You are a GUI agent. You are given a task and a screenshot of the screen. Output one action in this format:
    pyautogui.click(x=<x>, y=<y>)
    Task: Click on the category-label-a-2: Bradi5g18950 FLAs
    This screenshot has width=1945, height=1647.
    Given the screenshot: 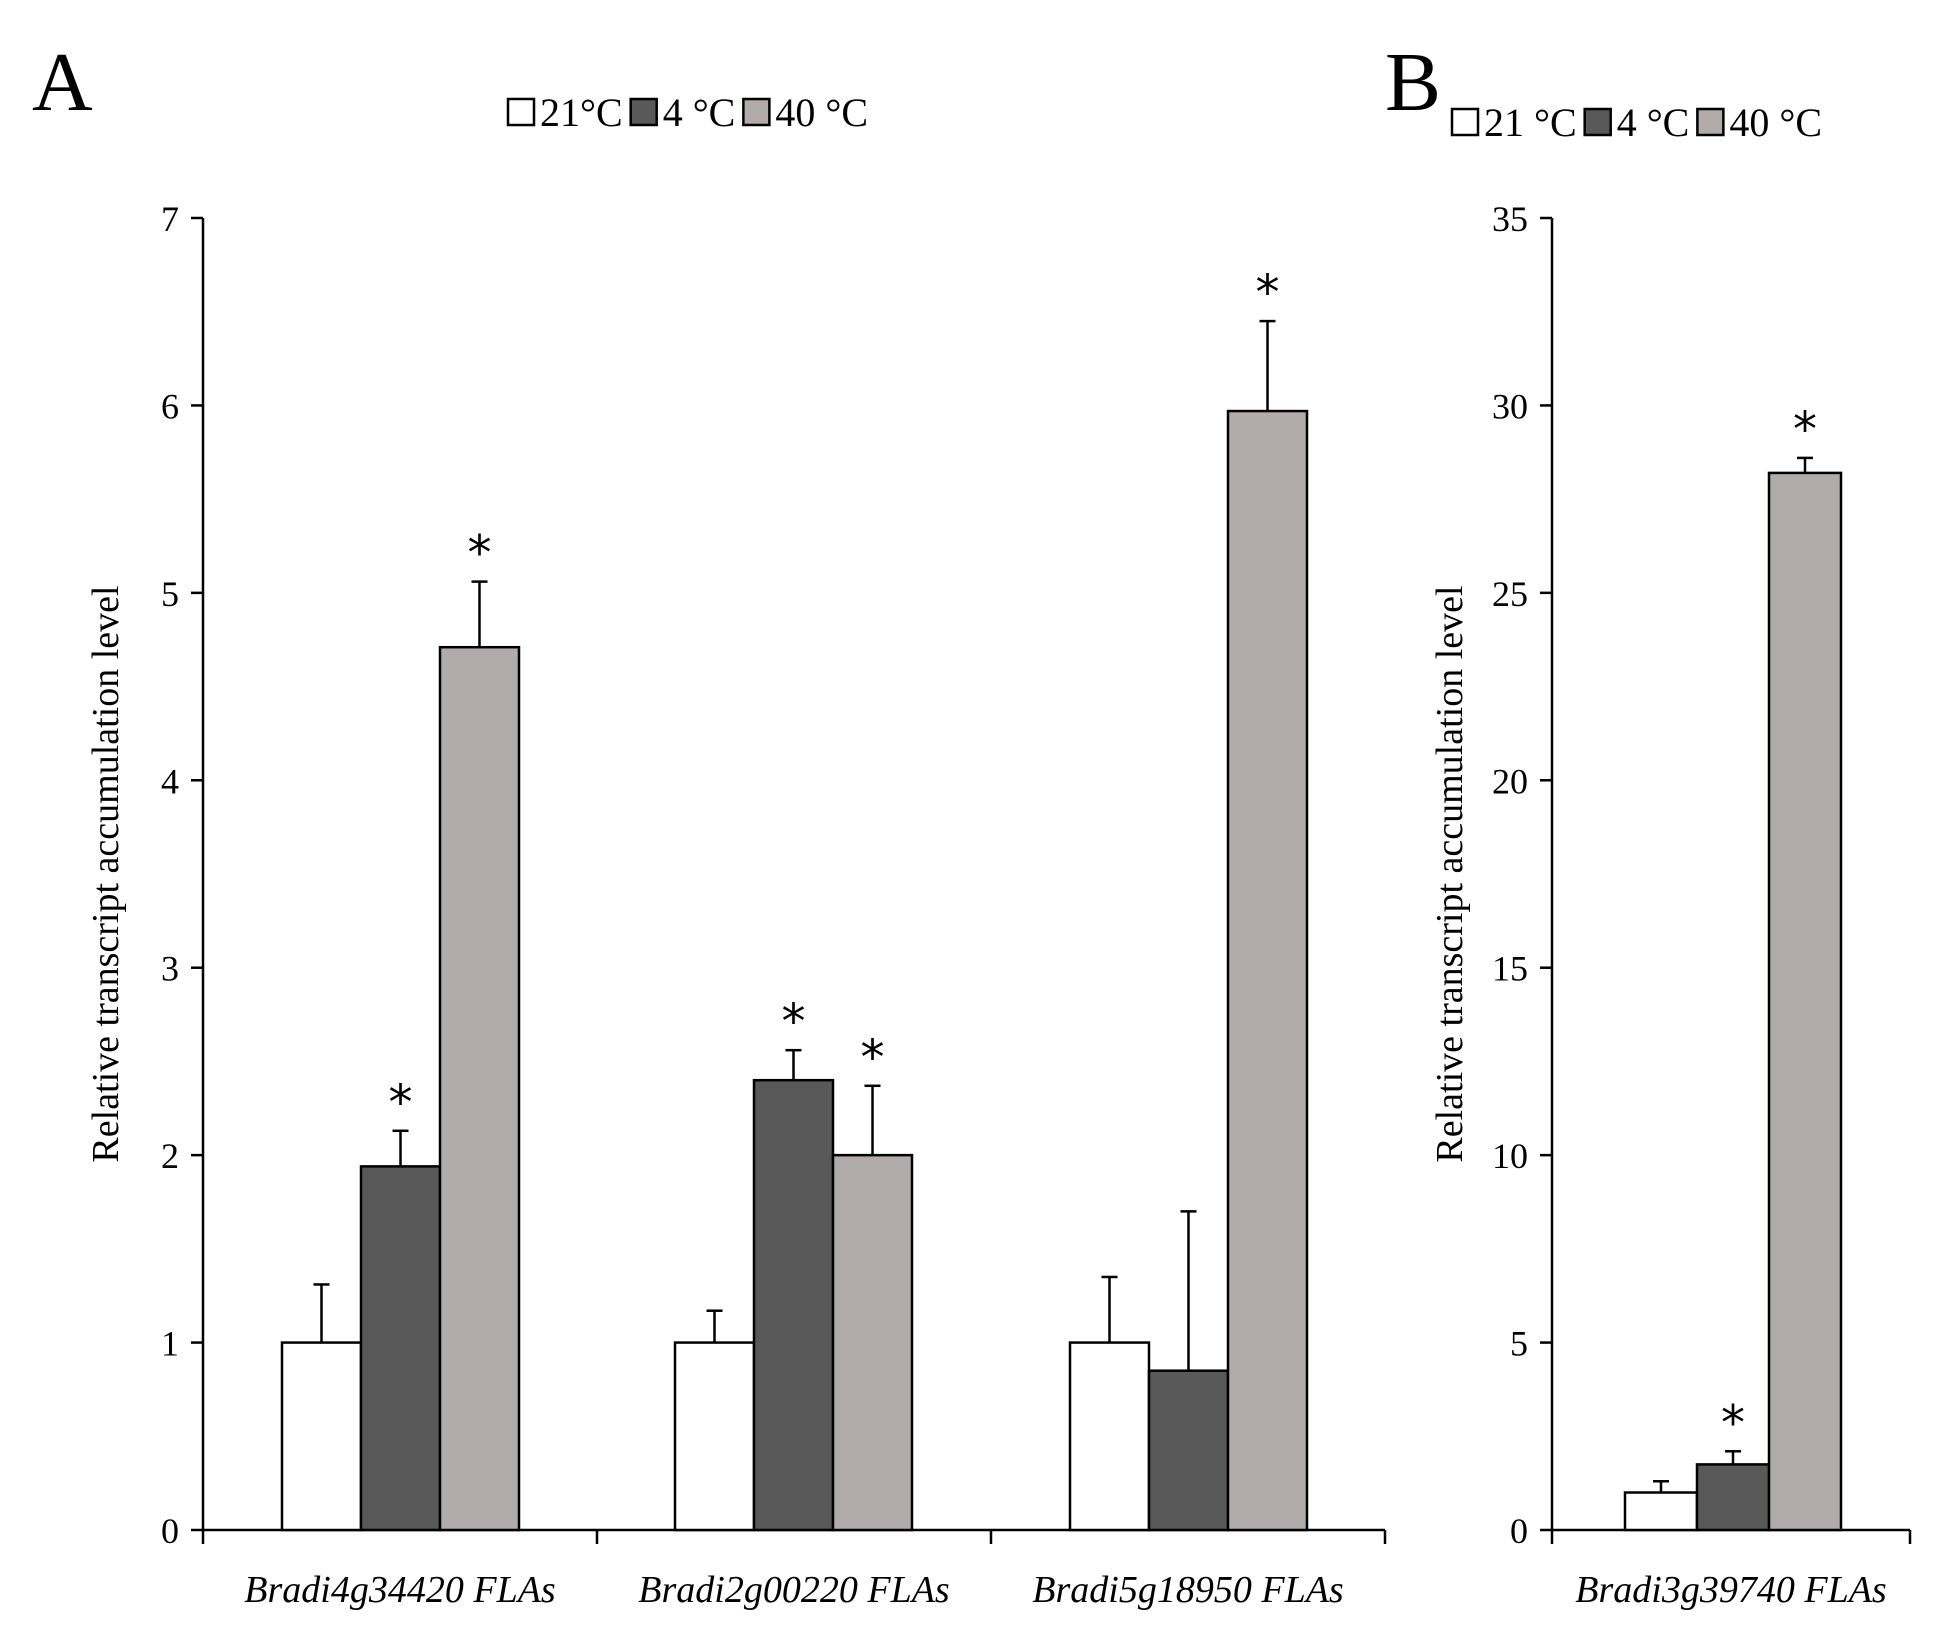 What is the action you would take?
    pyautogui.click(x=1187, y=1590)
    